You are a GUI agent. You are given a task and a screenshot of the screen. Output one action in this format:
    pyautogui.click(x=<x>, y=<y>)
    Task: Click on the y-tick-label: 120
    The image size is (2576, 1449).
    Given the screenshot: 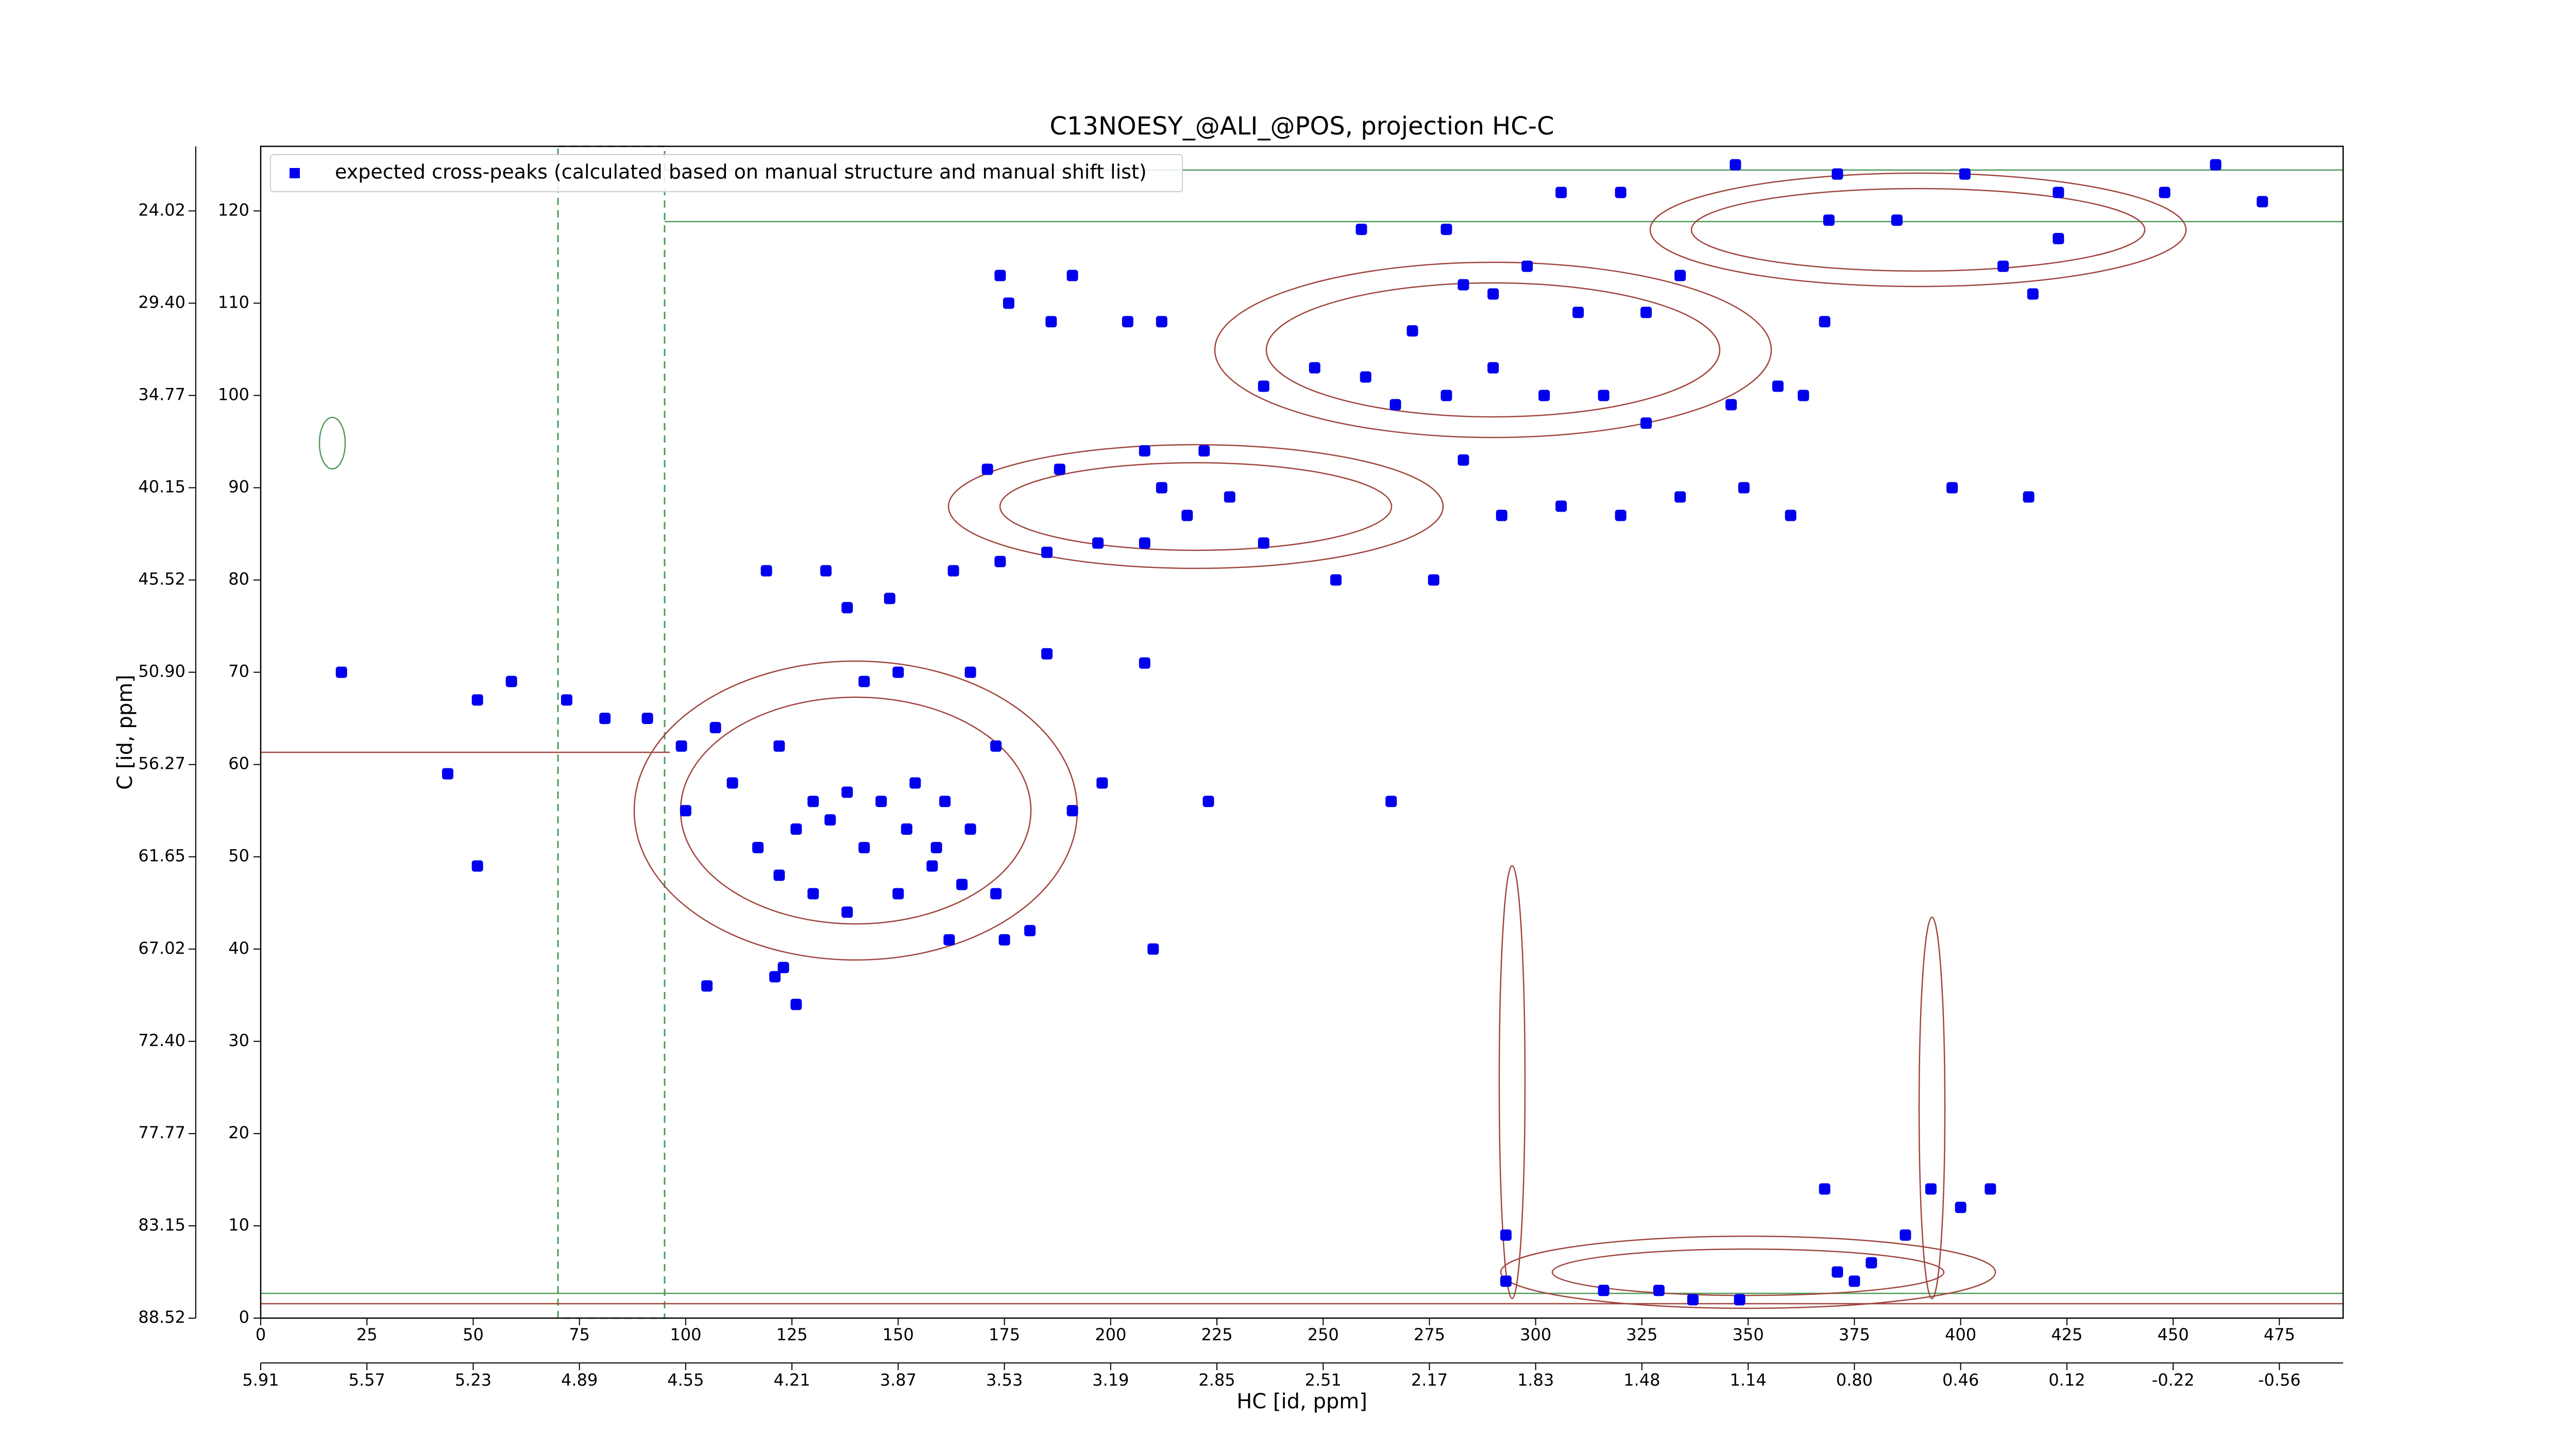 What is the action you would take?
    pyautogui.click(x=233, y=210)
    